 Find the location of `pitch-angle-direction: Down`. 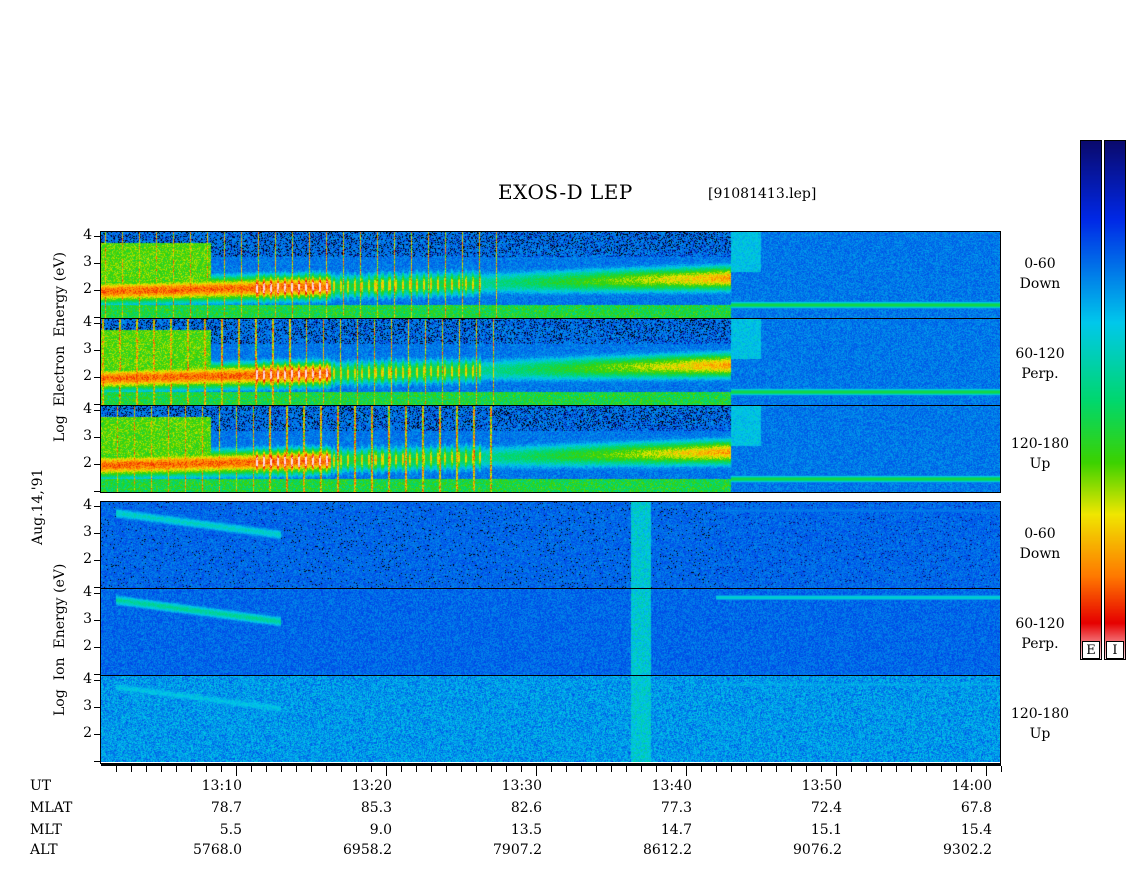

pitch-angle-direction: Down is located at coordinates (1040, 284).